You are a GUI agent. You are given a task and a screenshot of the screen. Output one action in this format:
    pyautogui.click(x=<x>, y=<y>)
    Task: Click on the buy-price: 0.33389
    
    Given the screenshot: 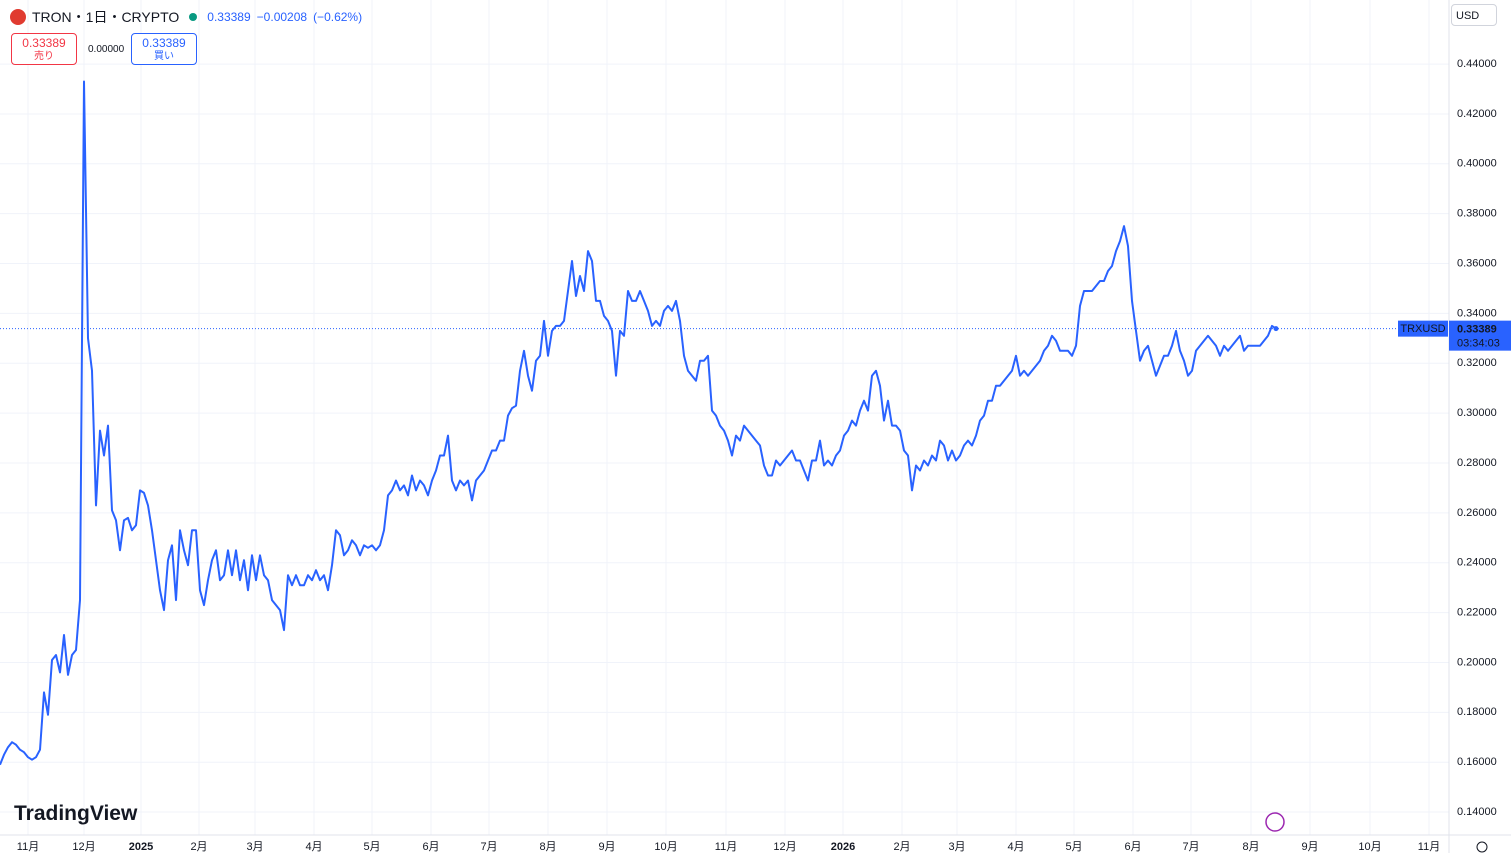 What is the action you would take?
    pyautogui.click(x=164, y=43)
    